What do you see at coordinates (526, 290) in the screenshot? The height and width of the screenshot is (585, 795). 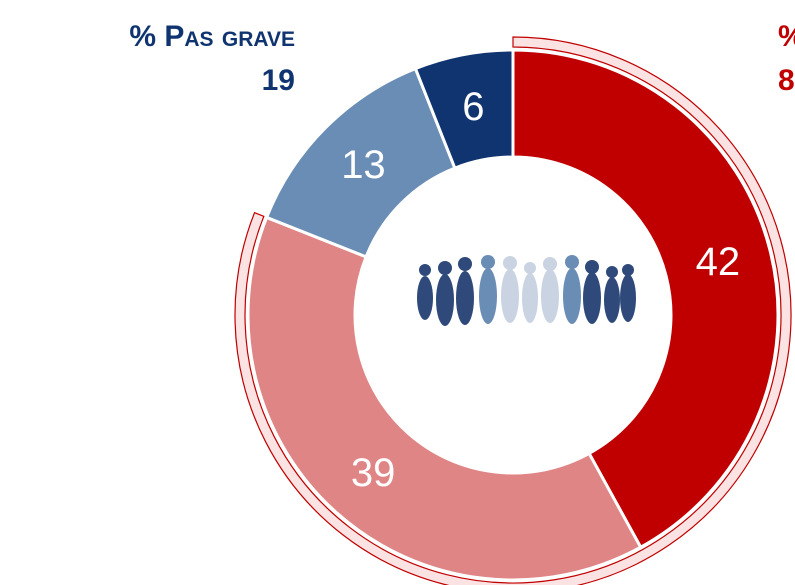 I see `runners-icon` at bounding box center [526, 290].